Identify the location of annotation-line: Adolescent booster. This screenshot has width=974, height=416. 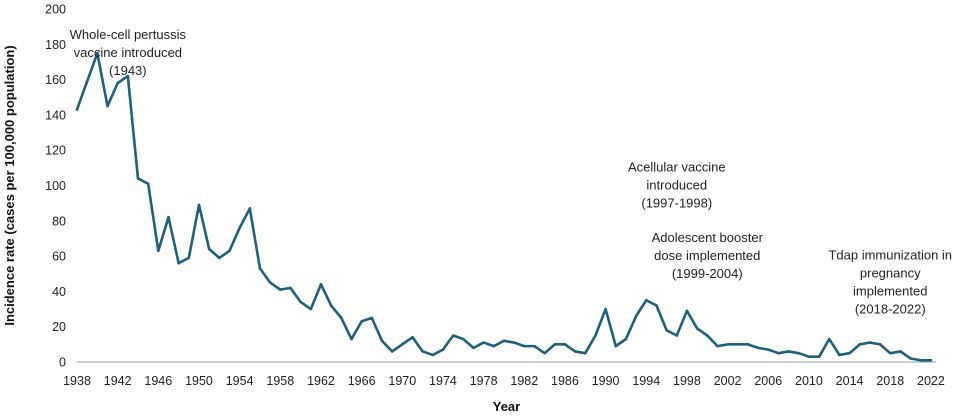
(708, 237).